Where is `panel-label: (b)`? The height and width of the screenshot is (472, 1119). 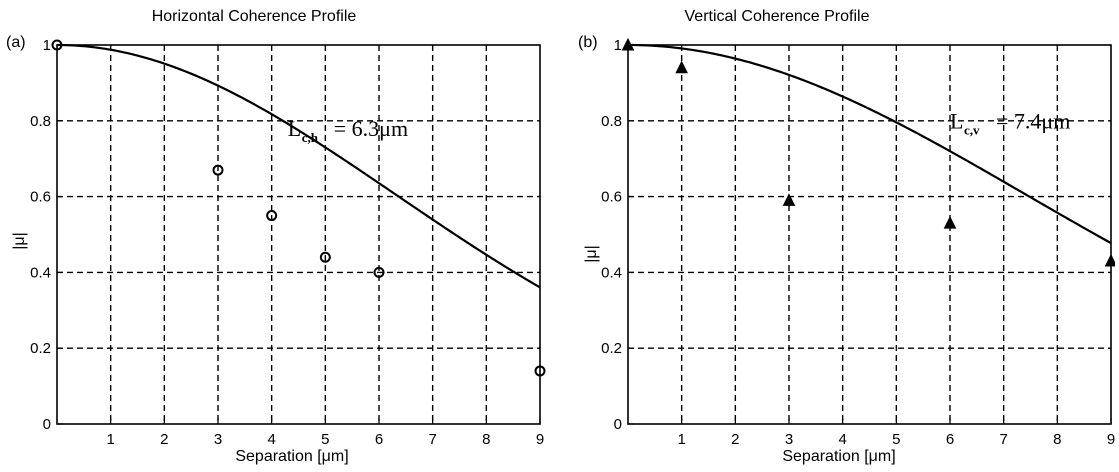
panel-label: (b) is located at coordinates (588, 42).